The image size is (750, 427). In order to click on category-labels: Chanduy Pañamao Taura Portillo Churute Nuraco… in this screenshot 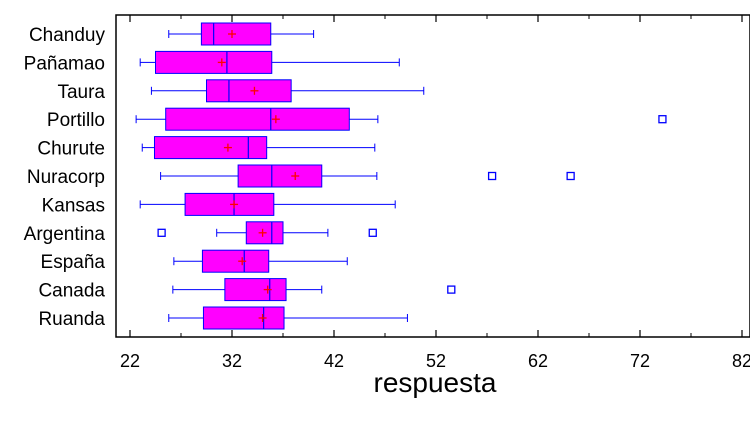, I will do `click(65, 177)`.